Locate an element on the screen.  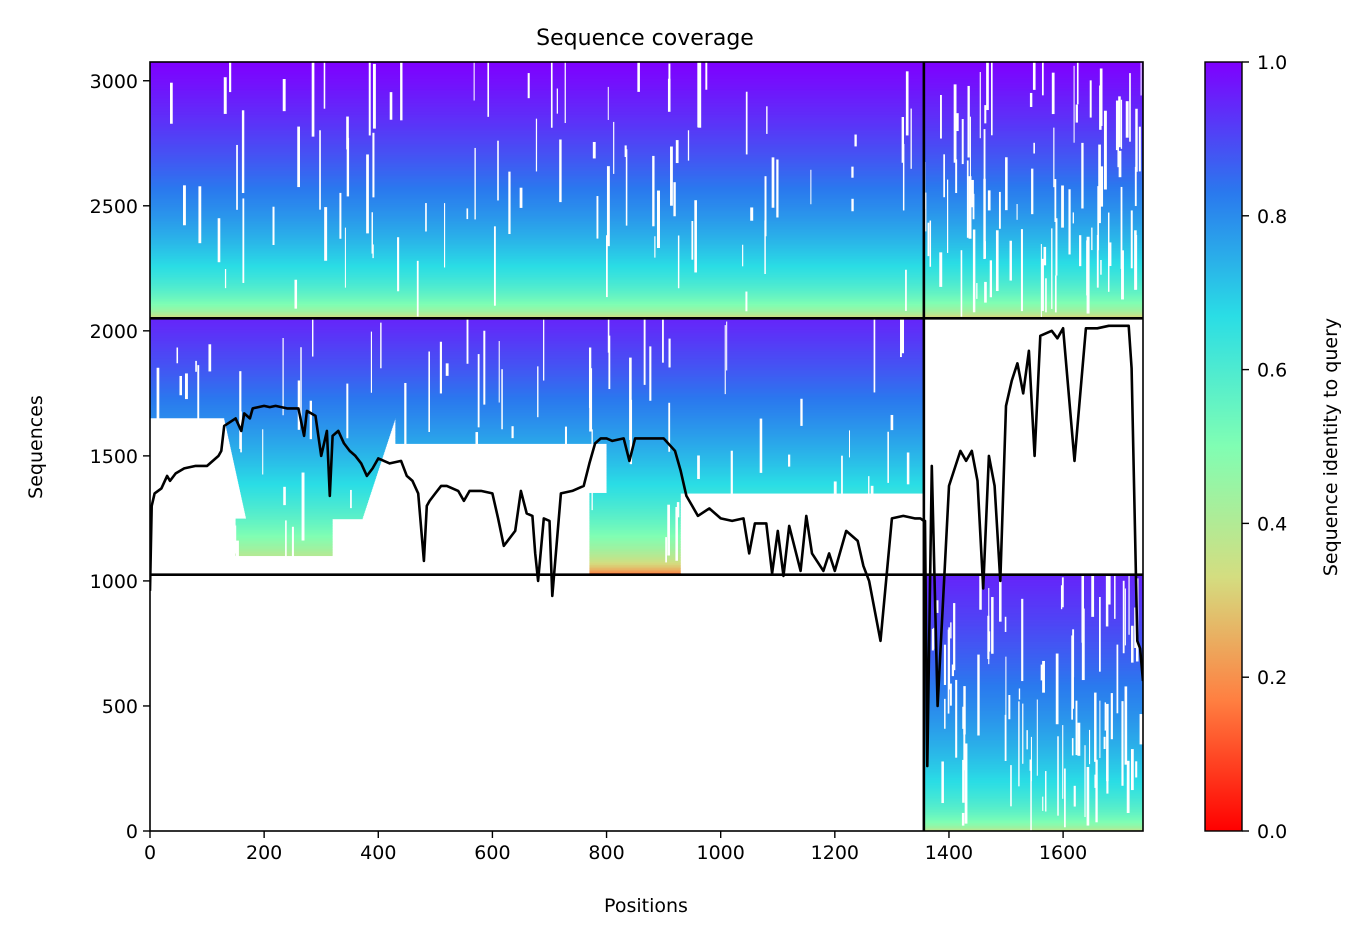
x-axis-label: Positions is located at coordinates (646, 906).